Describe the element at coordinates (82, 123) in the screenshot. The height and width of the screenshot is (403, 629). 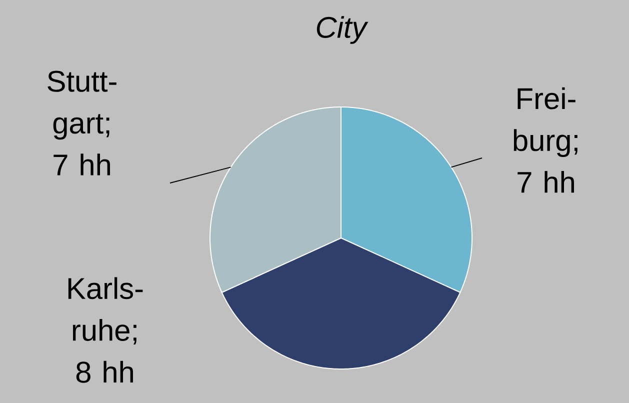
I see `slice-label: Stutt-gart; 7 hh` at that location.